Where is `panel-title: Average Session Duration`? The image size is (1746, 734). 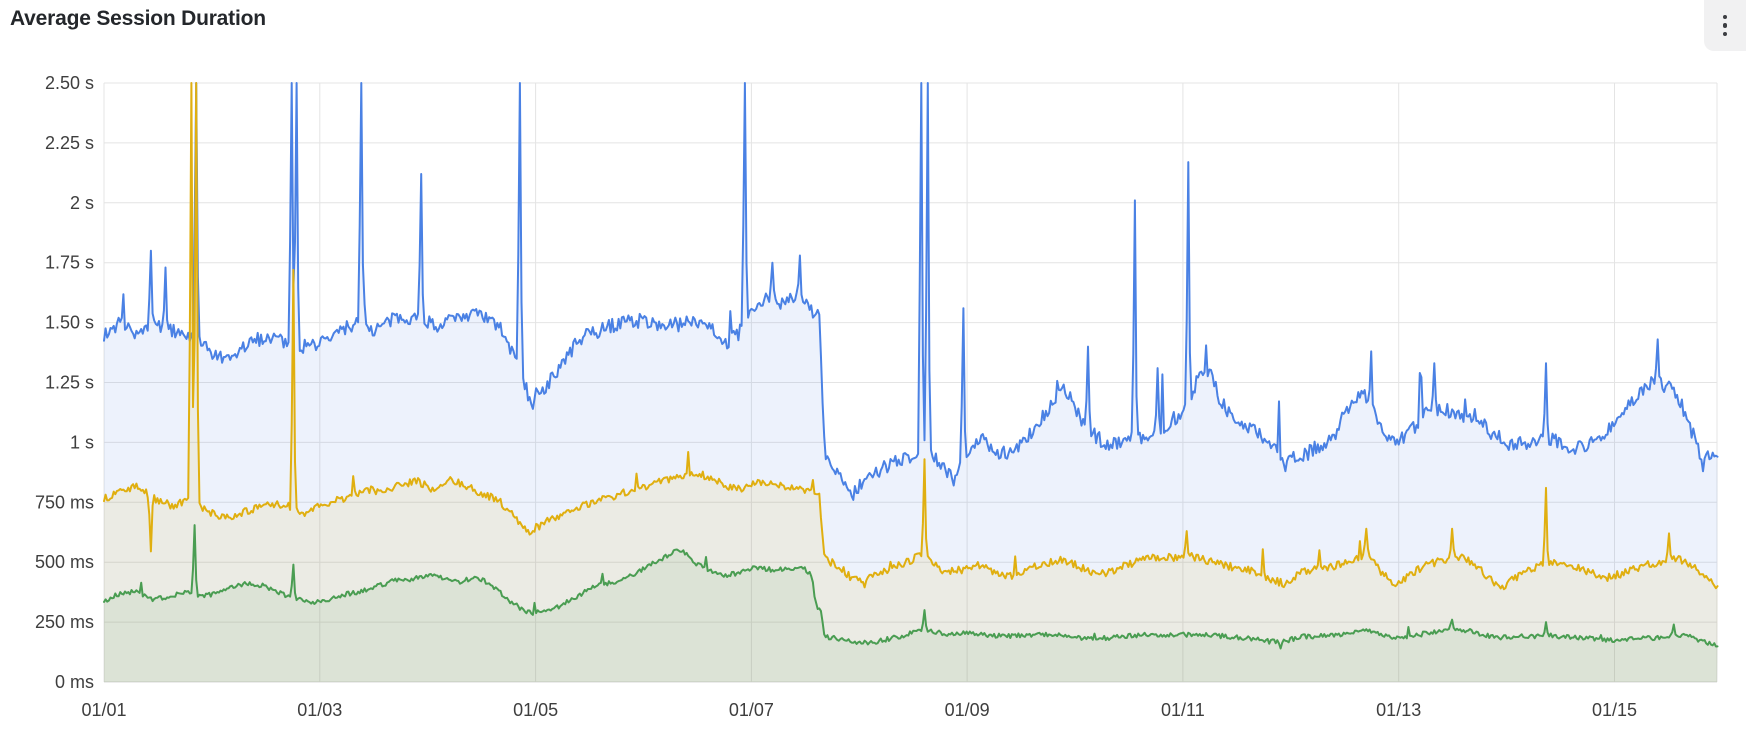 panel-title: Average Session Duration is located at coordinates (138, 18).